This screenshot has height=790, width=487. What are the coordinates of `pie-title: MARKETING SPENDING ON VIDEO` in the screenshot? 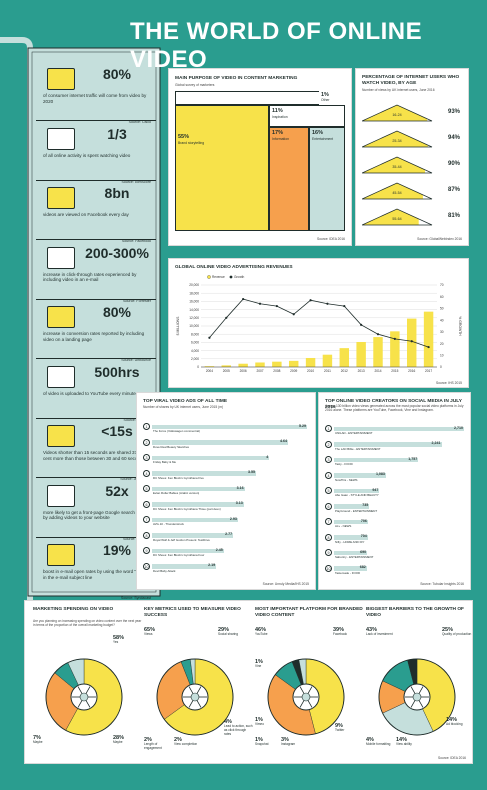 It's located at (73, 609).